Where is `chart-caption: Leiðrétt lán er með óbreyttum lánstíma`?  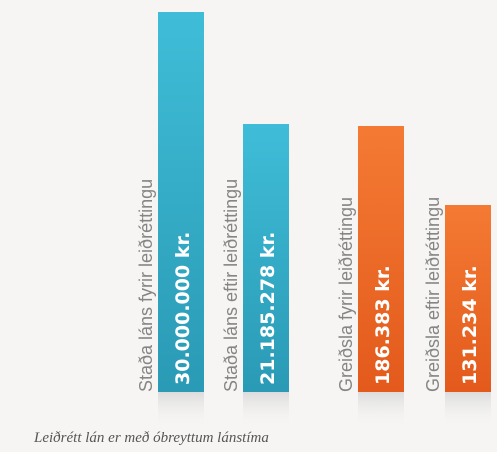
chart-caption: Leiðrétt lán er með óbreyttum lánstíma is located at coordinates (151, 438).